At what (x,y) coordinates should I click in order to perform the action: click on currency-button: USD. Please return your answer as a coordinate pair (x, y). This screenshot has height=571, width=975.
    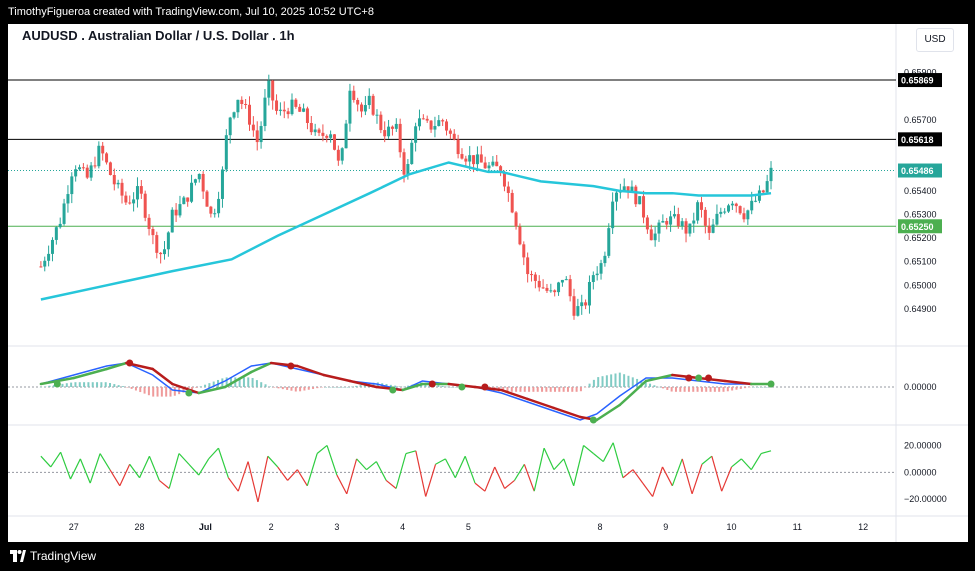
    Looking at the image, I should click on (935, 40).